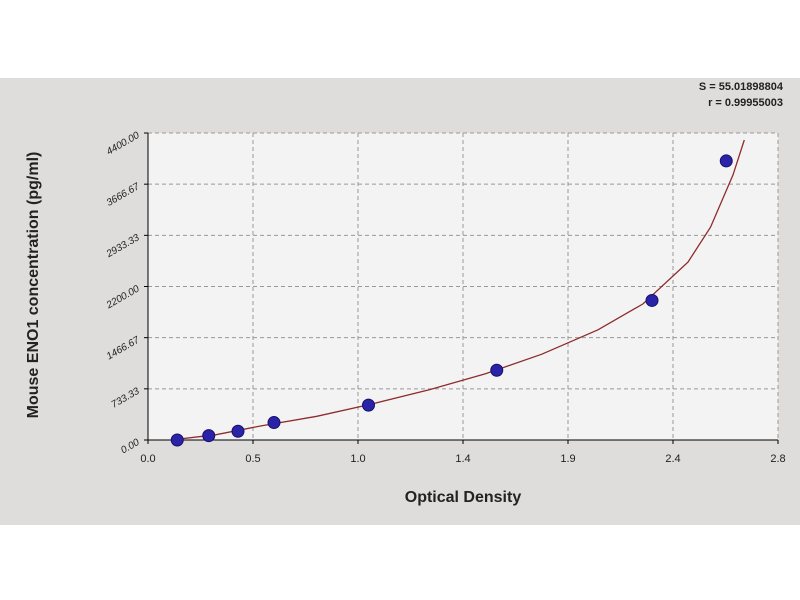 The width and height of the screenshot is (800, 600). Describe the element at coordinates (777, 459) in the screenshot. I see `x-tick-label: 2.8` at that location.